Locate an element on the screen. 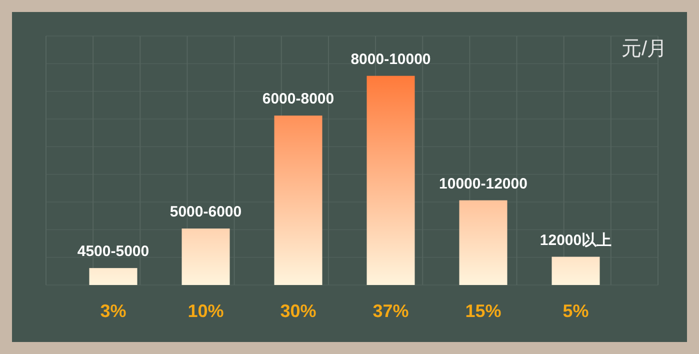 This screenshot has width=699, height=354. annotation: 6000-8000 is located at coordinates (298, 99).